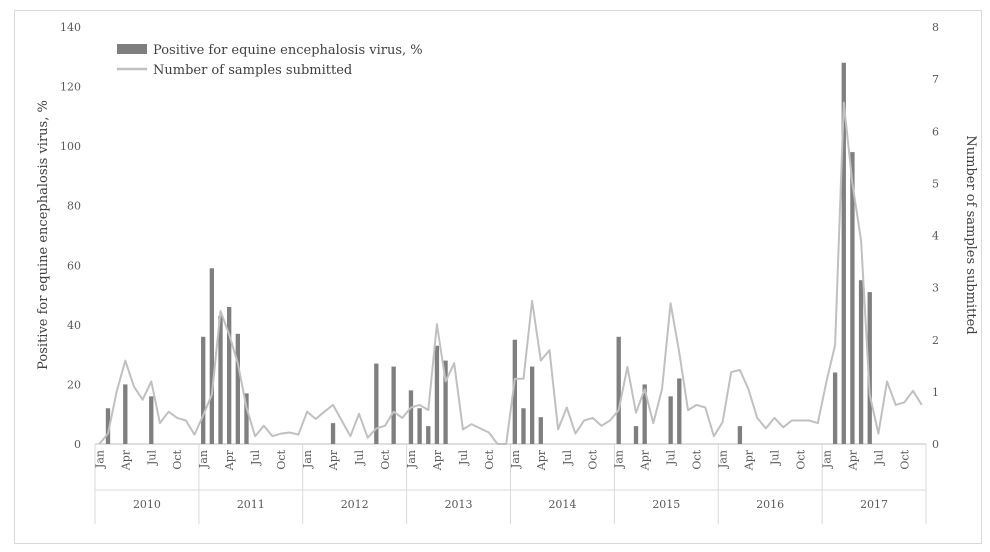 The width and height of the screenshot is (990, 552). What do you see at coordinates (132, 49) in the screenshot?
I see `legend-bar-swatch` at bounding box center [132, 49].